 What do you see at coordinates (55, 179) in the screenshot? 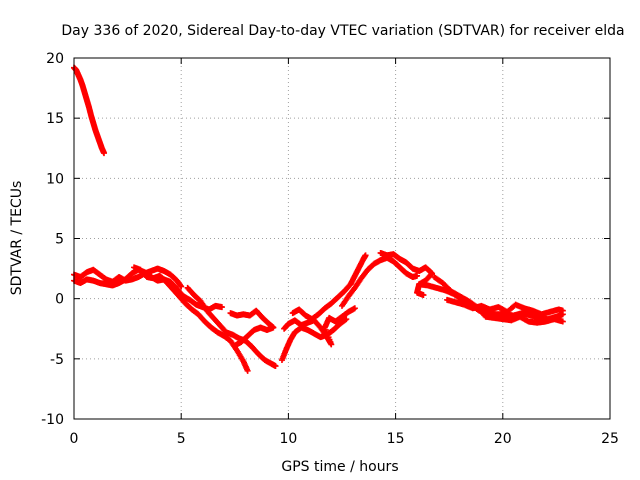
I see `y-tick-label: 10` at bounding box center [55, 179].